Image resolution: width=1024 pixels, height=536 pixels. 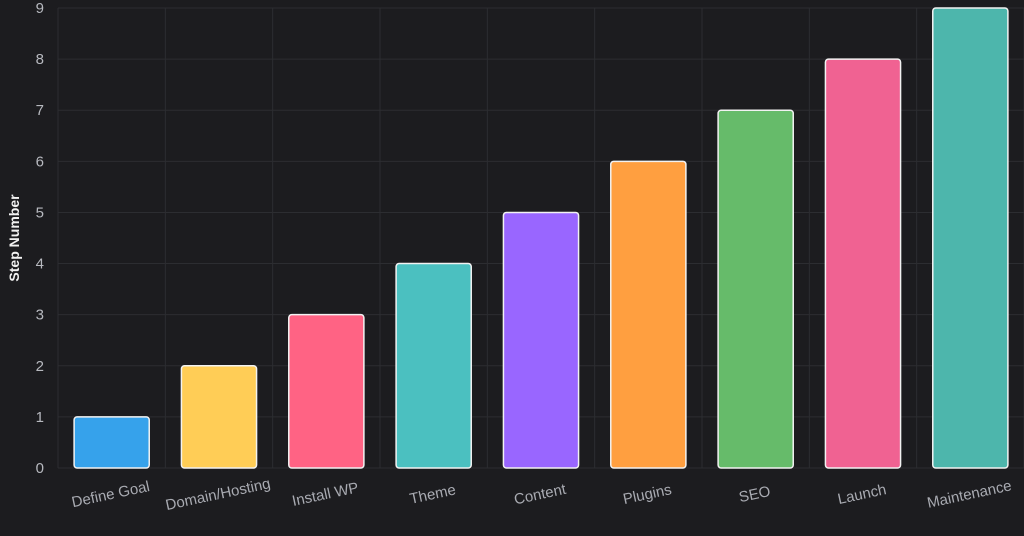 What do you see at coordinates (40, 315) in the screenshot?
I see `y-tick-label: 3` at bounding box center [40, 315].